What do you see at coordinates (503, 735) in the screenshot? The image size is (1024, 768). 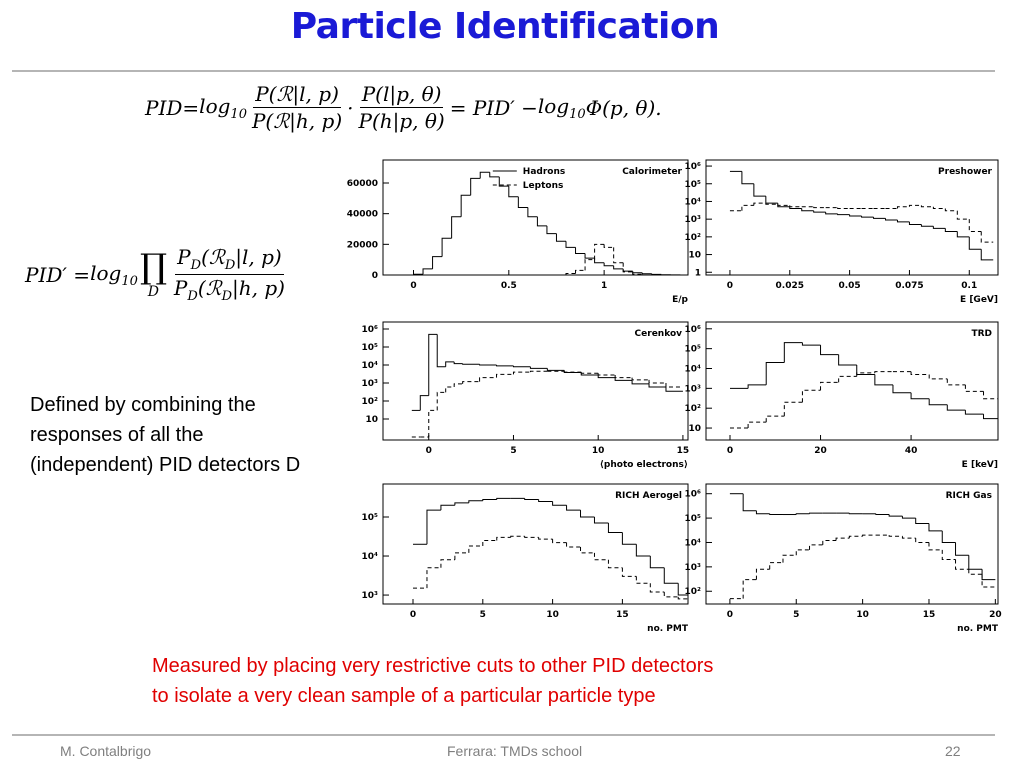 I see `footer-rule` at bounding box center [503, 735].